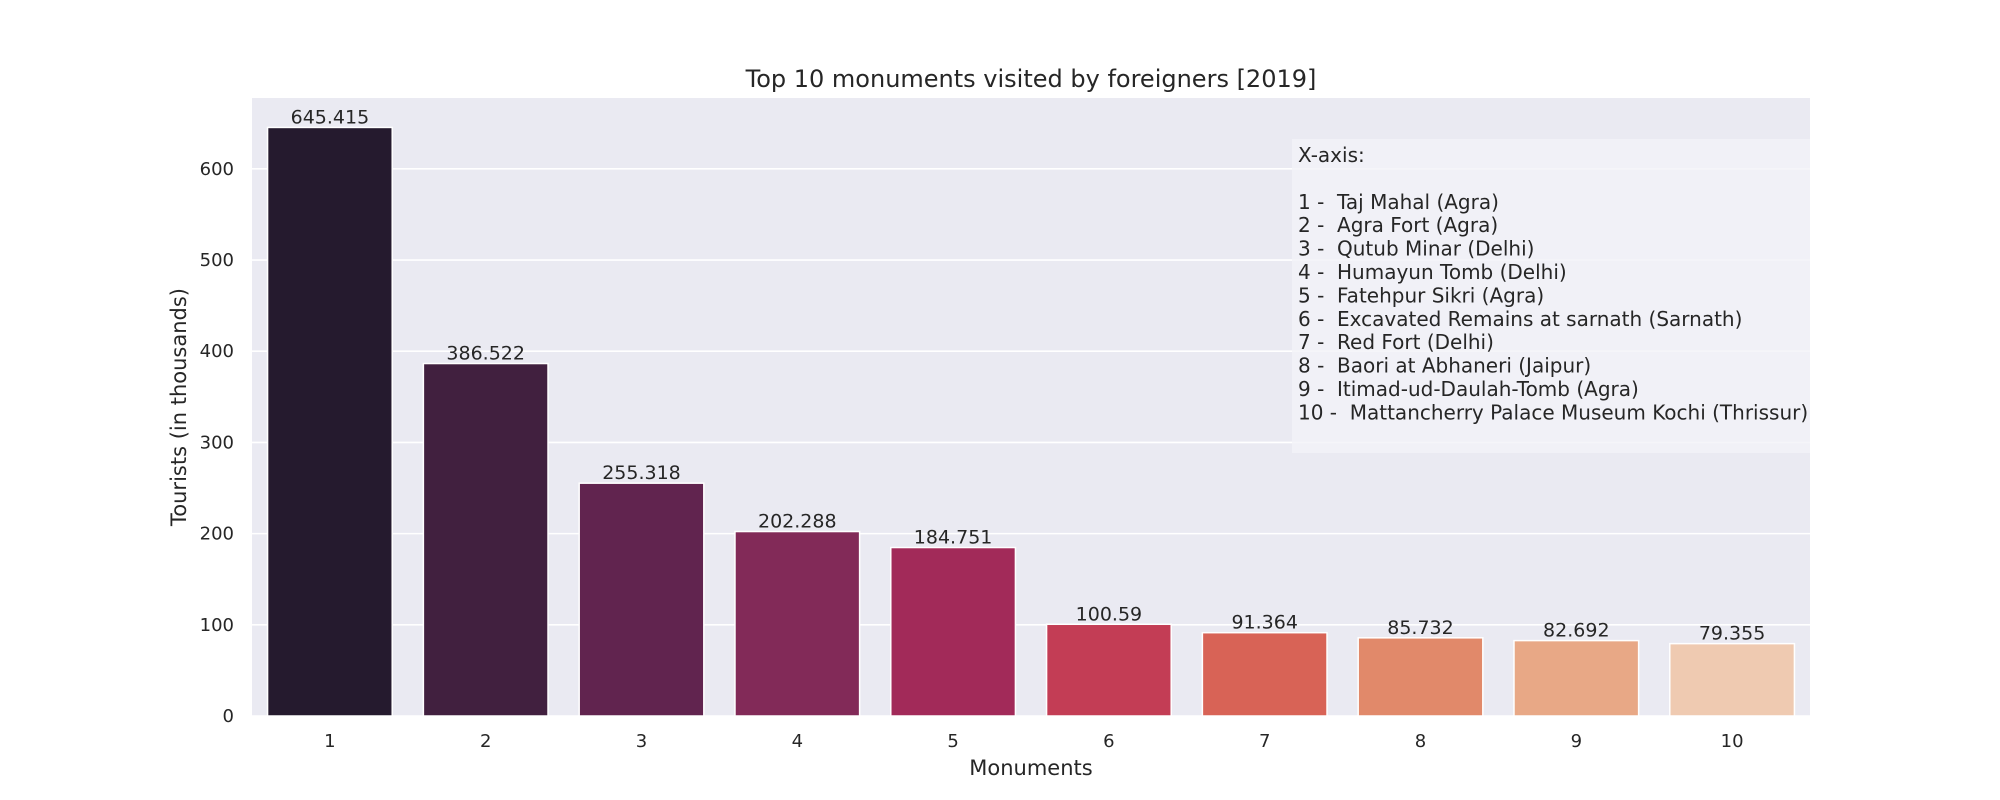 The height and width of the screenshot is (800, 2000). I want to click on annotation-line: 7 - Red Fort (Delhi), so click(1396, 342).